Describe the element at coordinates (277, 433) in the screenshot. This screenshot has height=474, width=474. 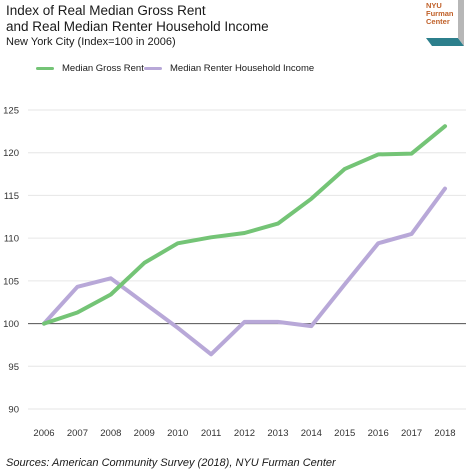
I see `x-tick-label-2013: 2013` at that location.